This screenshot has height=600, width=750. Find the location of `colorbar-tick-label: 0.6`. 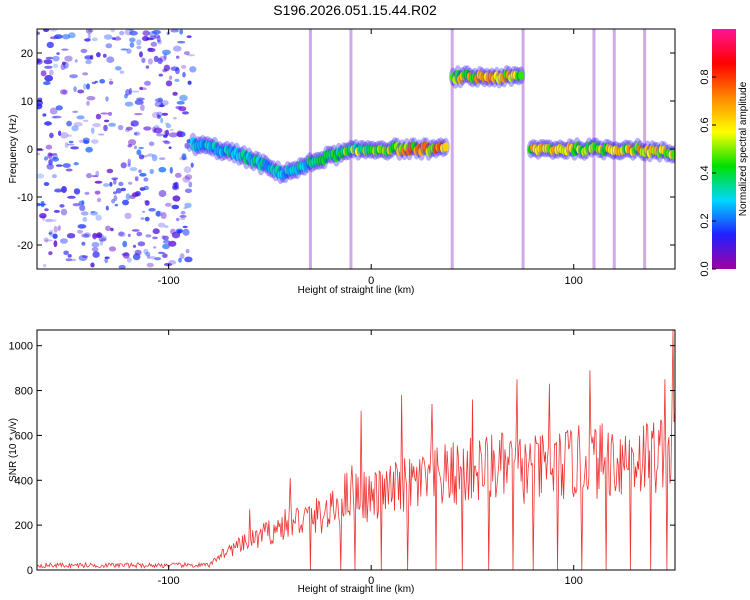

colorbar-tick-label: 0.6 is located at coordinates (705, 124).